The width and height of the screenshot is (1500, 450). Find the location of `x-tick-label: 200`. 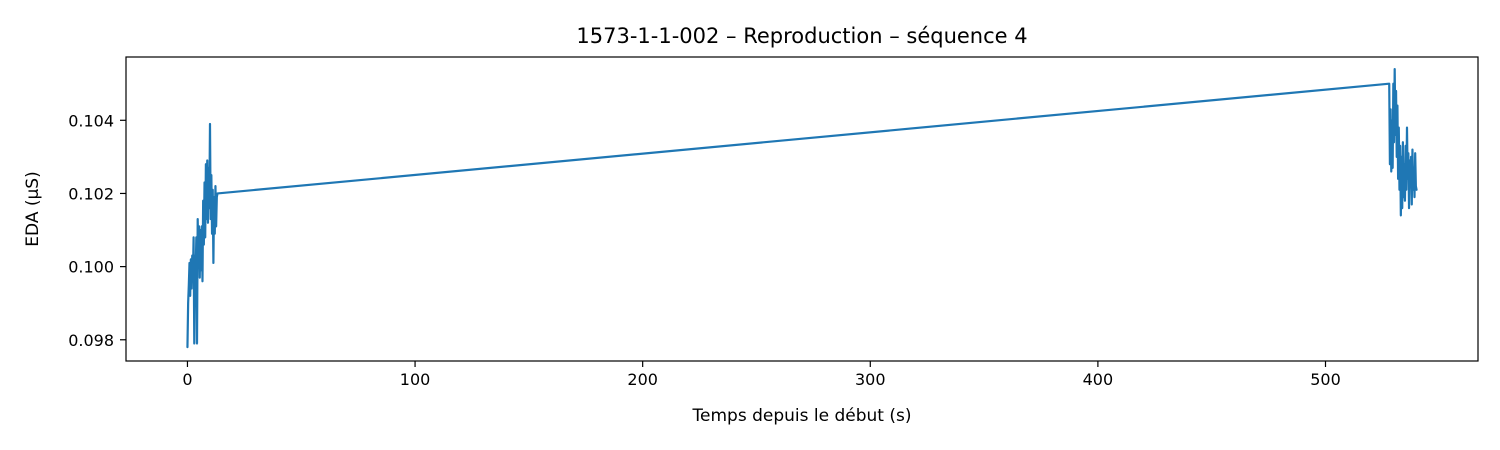

x-tick-label: 200 is located at coordinates (642, 379).